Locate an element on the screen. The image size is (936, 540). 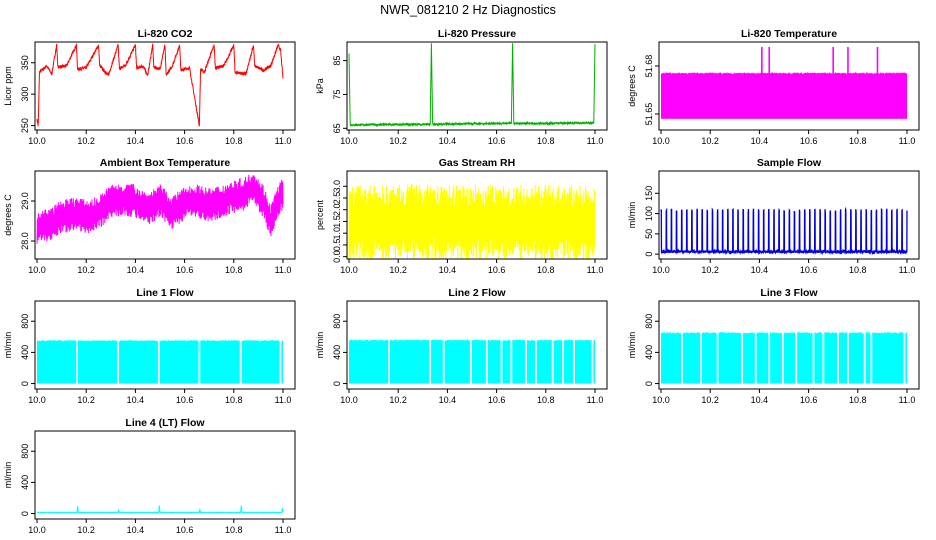
y-axis-label: degrees C is located at coordinates (8, 215).